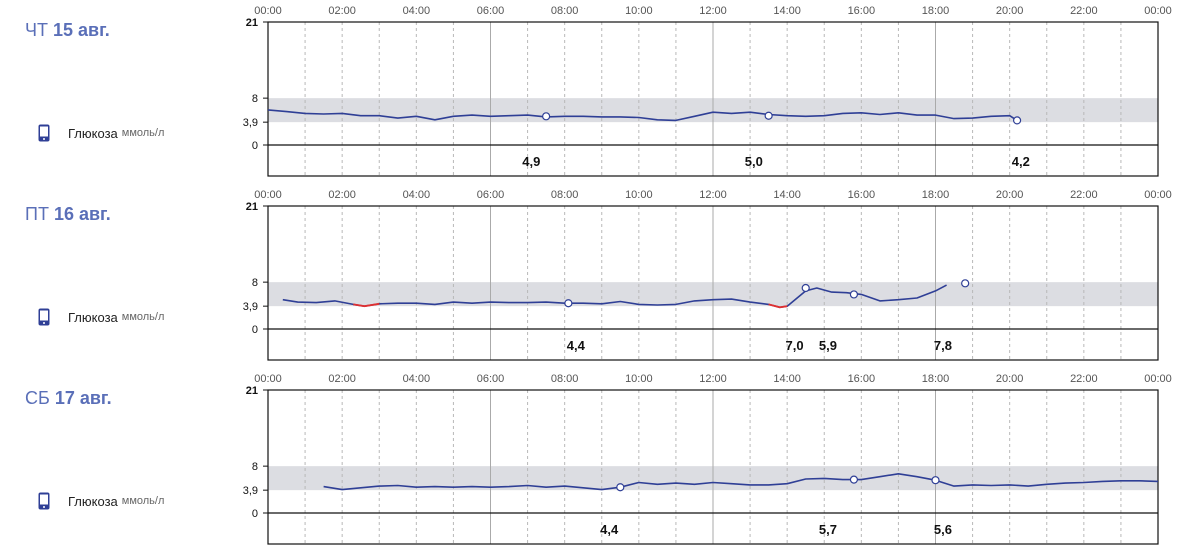  What do you see at coordinates (828, 529) in the screenshot?
I see `glucose-value-label: 5,7` at bounding box center [828, 529].